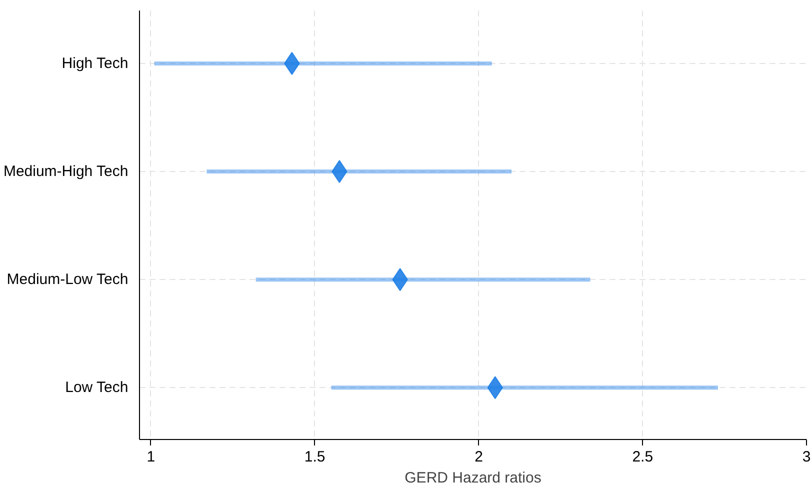 Image resolution: width=812 pixels, height=489 pixels. Describe the element at coordinates (96, 387) in the screenshot. I see `y-tick-label: Low Tech` at that location.